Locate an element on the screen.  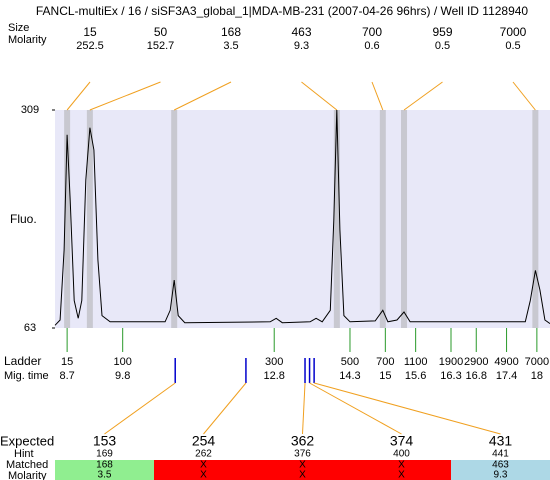
peak-molarity: 0.6 is located at coordinates (371, 46).